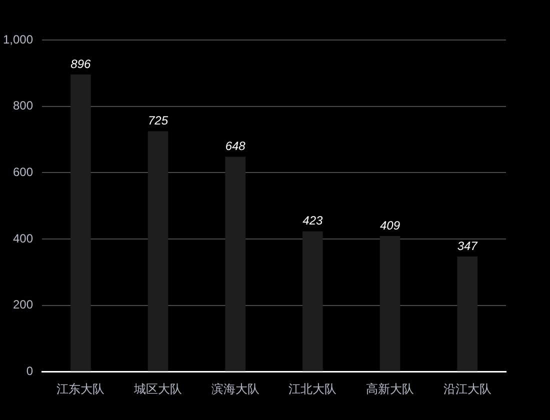  I want to click on x-tick-label: 高新大队, so click(390, 389).